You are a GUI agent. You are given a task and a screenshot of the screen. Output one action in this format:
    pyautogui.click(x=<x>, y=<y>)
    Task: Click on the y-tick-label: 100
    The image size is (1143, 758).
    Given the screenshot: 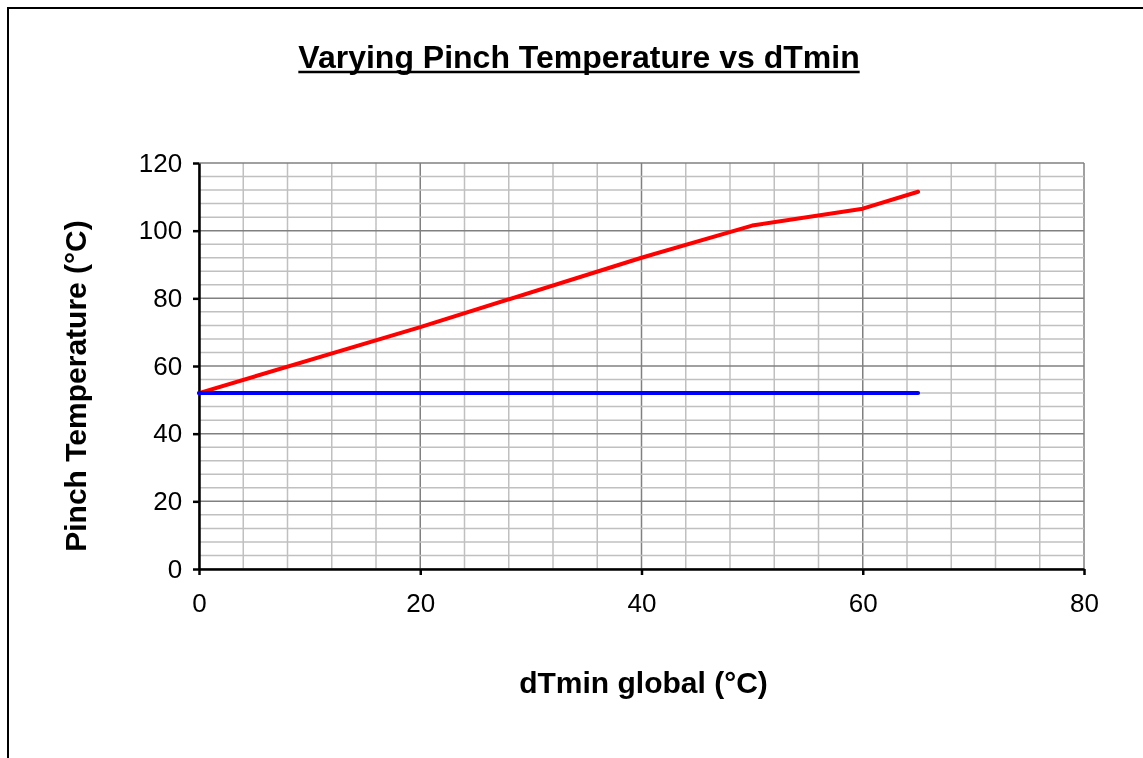 What is the action you would take?
    pyautogui.click(x=160, y=230)
    